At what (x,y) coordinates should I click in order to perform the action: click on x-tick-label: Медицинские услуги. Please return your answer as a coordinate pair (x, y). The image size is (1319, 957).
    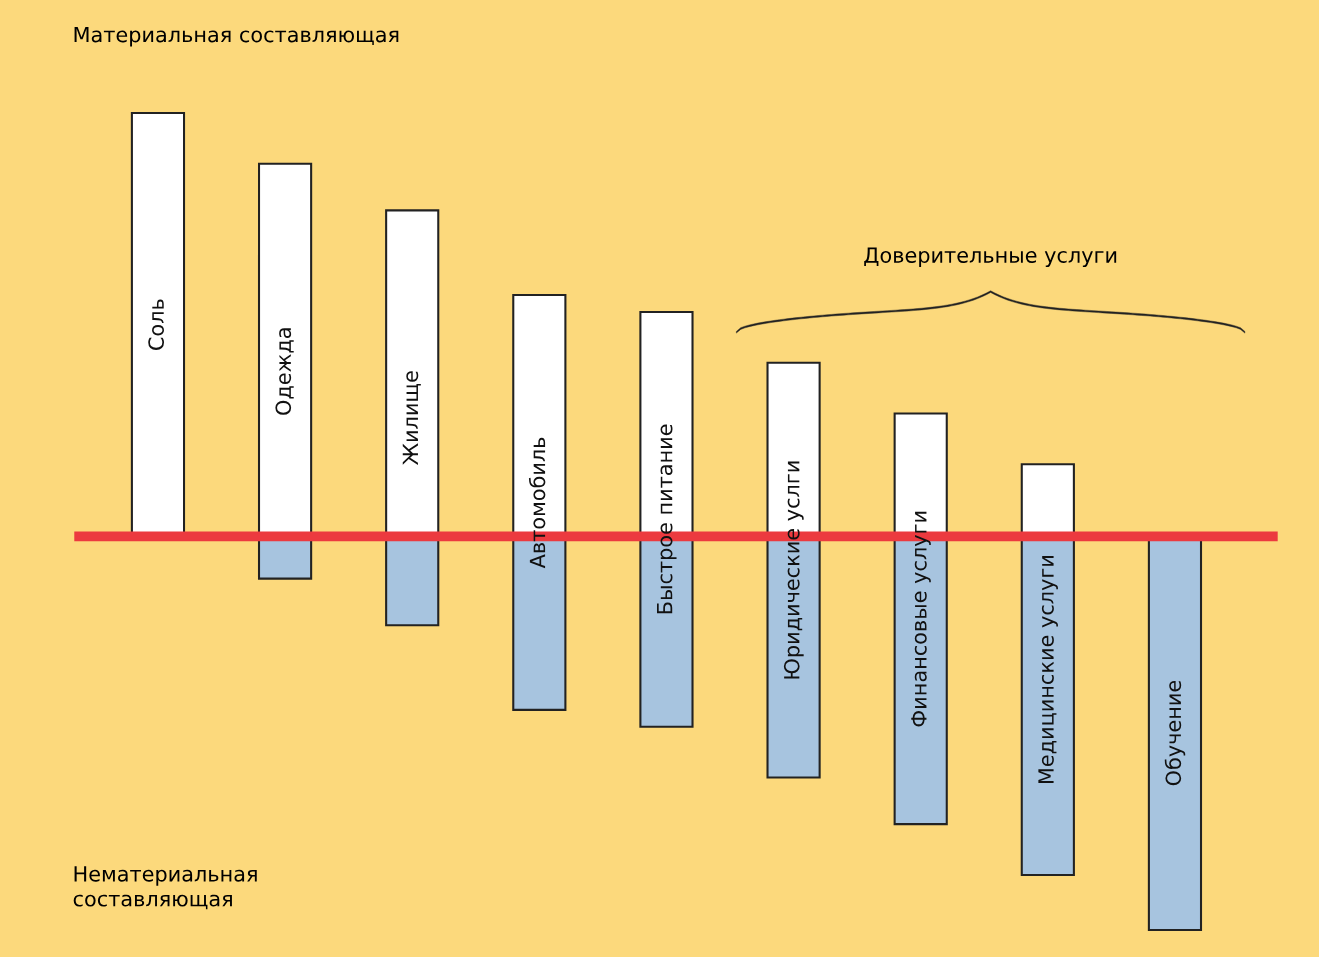
    Looking at the image, I should click on (1048, 670).